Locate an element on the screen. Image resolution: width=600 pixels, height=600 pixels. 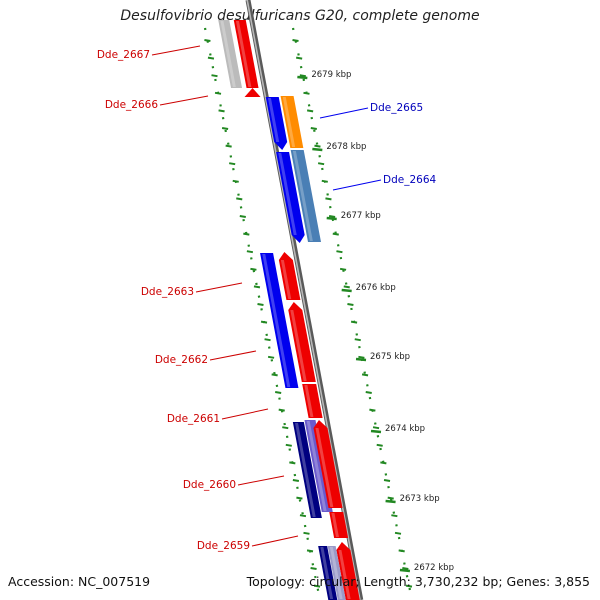
gene-dde-2661-red-shade is located at coordinates (309, 401).